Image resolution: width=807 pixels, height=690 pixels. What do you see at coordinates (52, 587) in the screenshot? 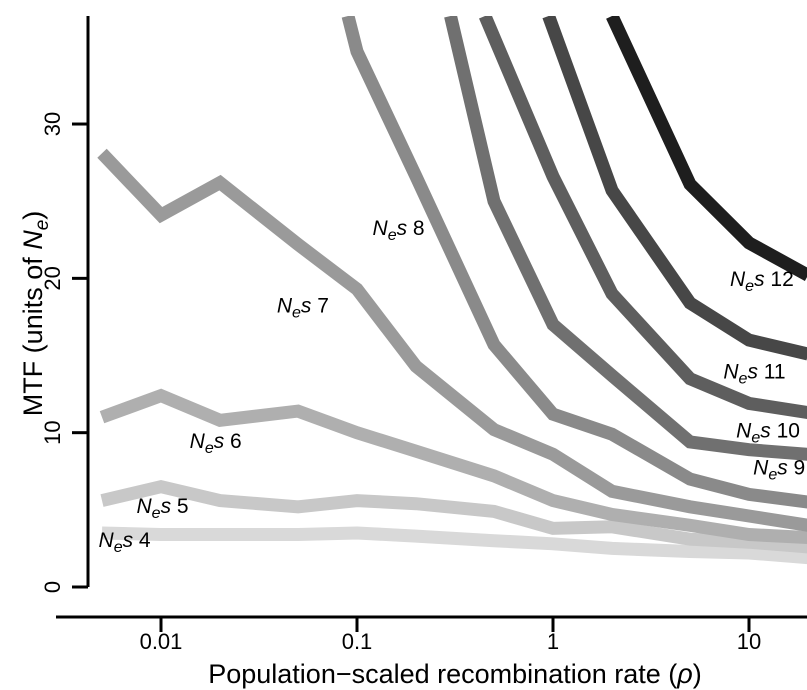
I see `y-tick-label: 0` at bounding box center [52, 587].